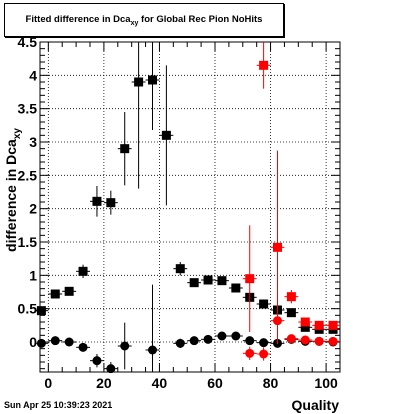 This screenshot has width=400, height=414. What do you see at coordinates (11, 195) in the screenshot?
I see `y-axis-label-main: difference in Dca` at bounding box center [11, 195].